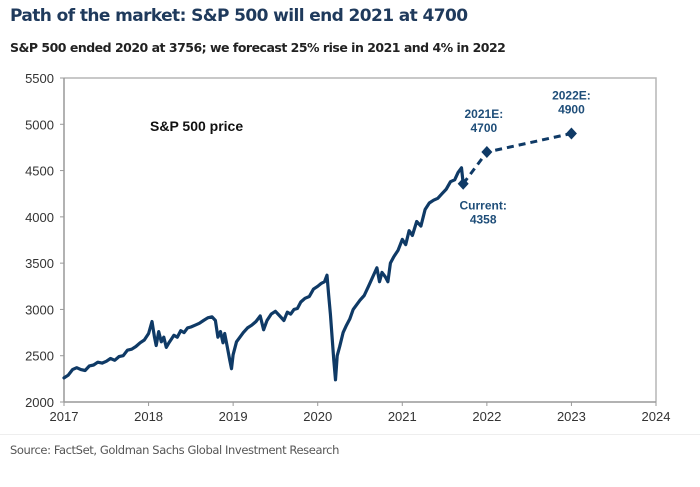 This screenshot has width=700, height=487. Describe the element at coordinates (402, 416) in the screenshot. I see `x-tick-label: 2021` at that location.